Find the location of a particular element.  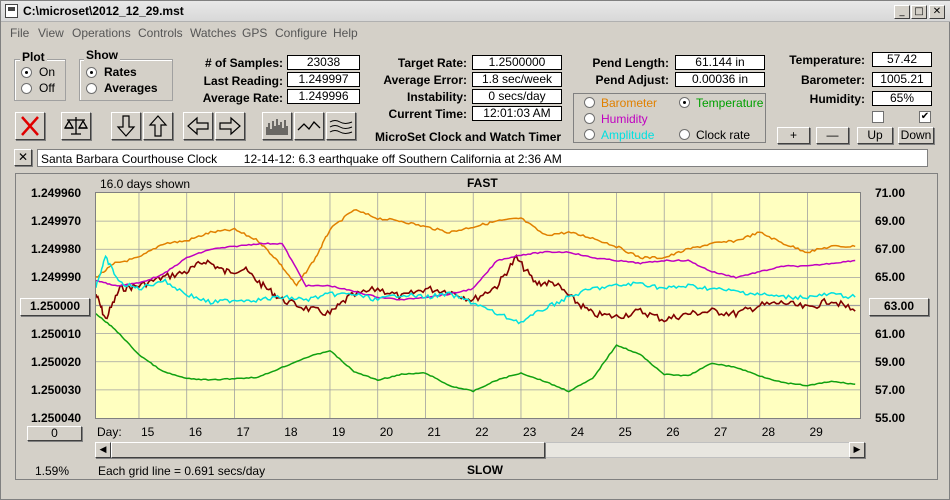

barometer-label: Barometer: is located at coordinates (832, 80).